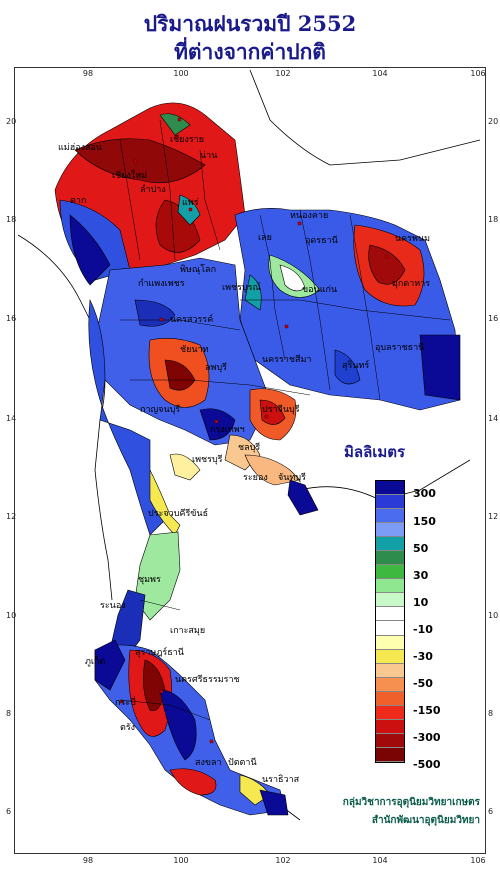 This screenshot has width=500, height=871. I want to click on lat-tick-left: 14, so click(11, 418).